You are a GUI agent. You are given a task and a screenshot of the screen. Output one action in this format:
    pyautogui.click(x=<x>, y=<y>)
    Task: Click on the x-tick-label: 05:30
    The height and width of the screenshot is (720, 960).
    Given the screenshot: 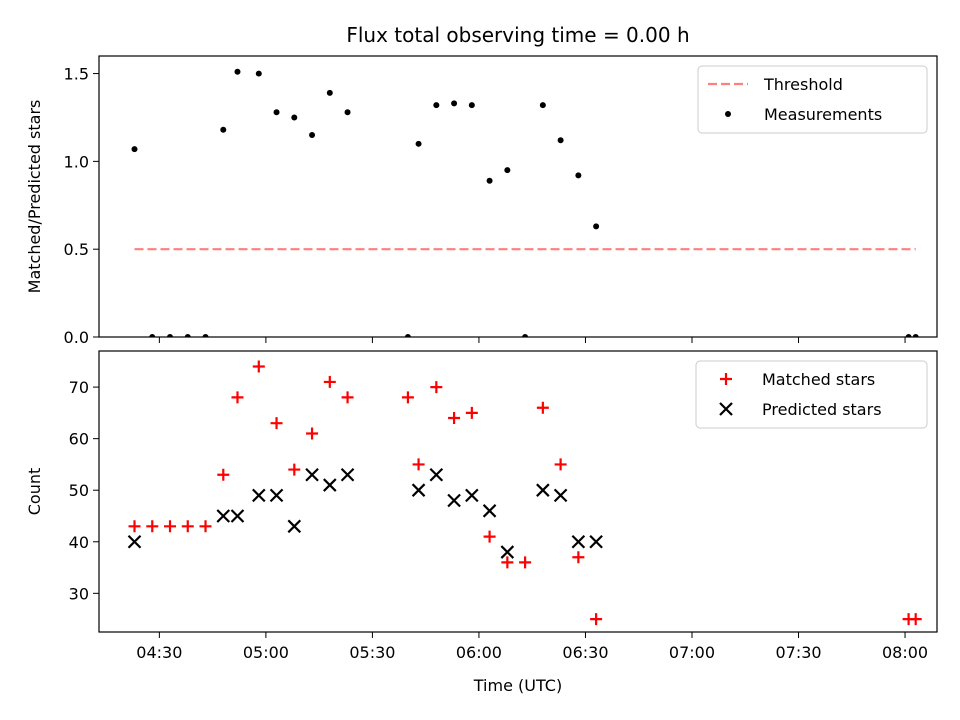 What is the action you would take?
    pyautogui.click(x=372, y=652)
    